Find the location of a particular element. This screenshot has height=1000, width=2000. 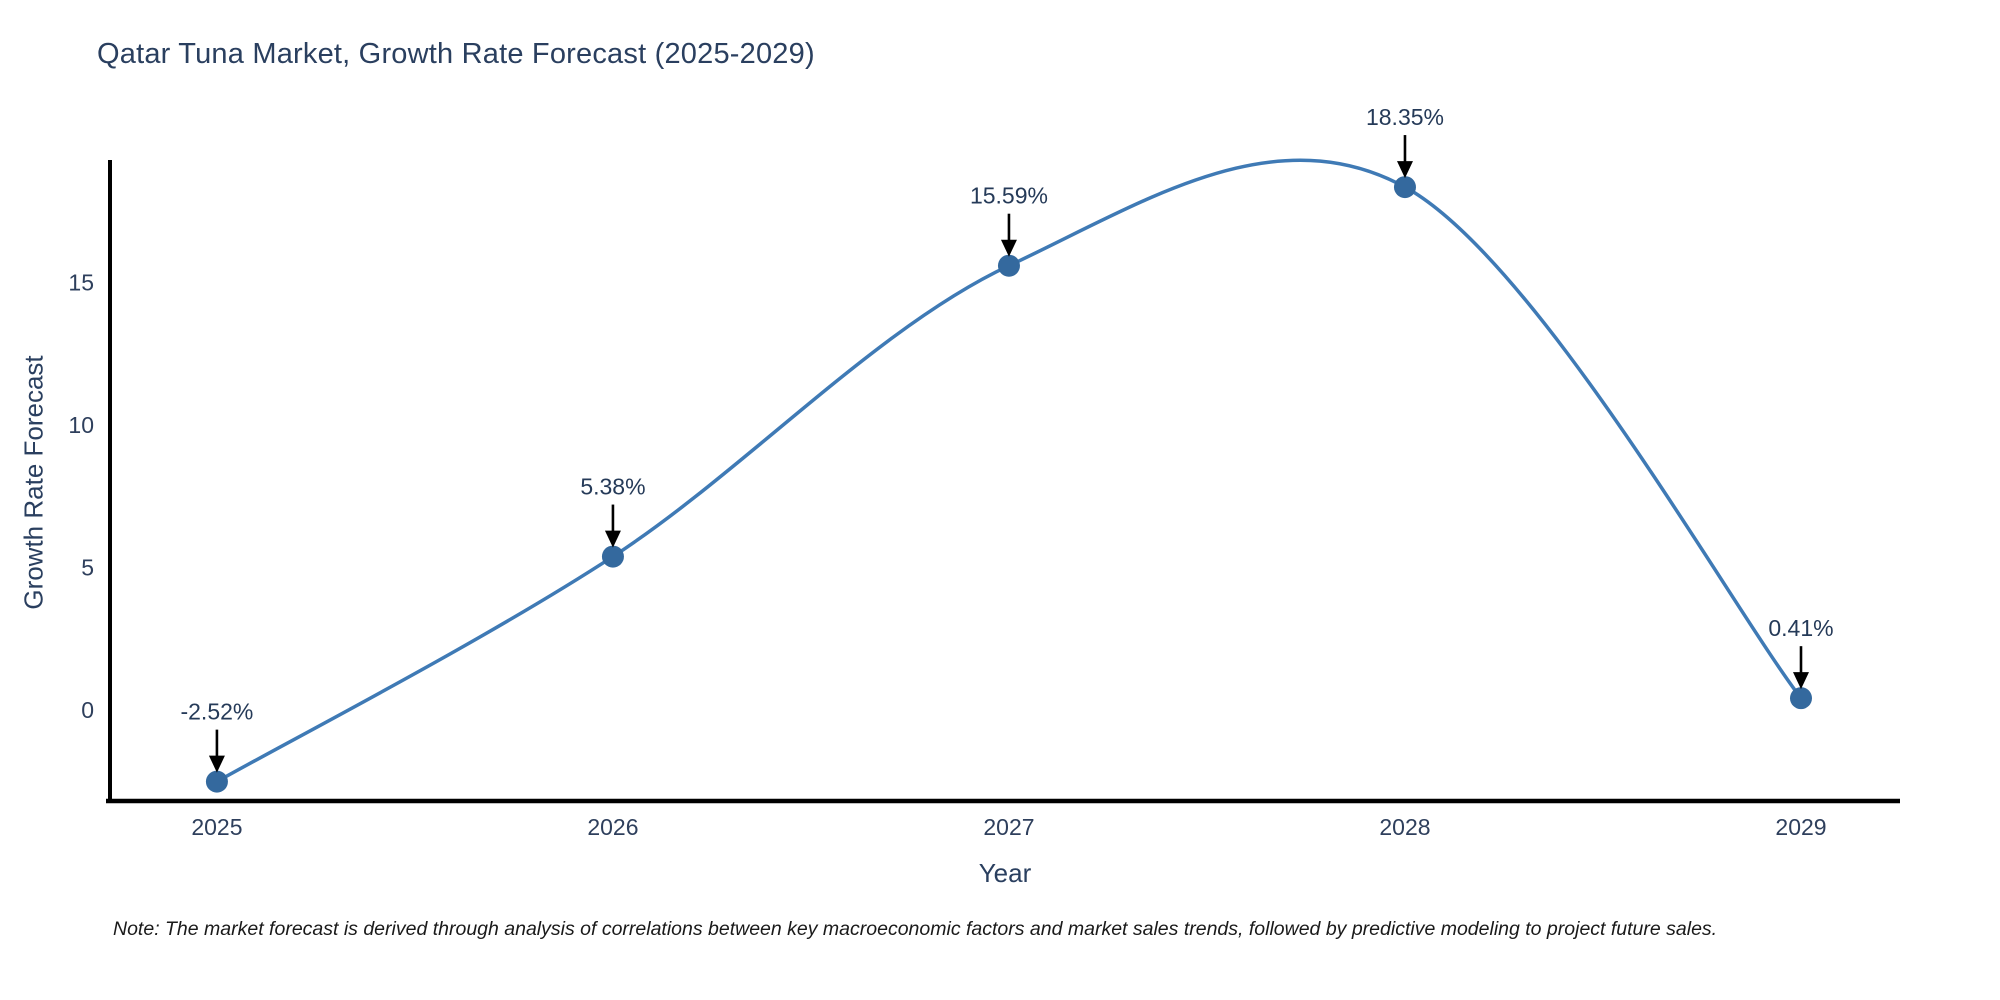

y-tick-label: 10 is located at coordinates (81, 425).